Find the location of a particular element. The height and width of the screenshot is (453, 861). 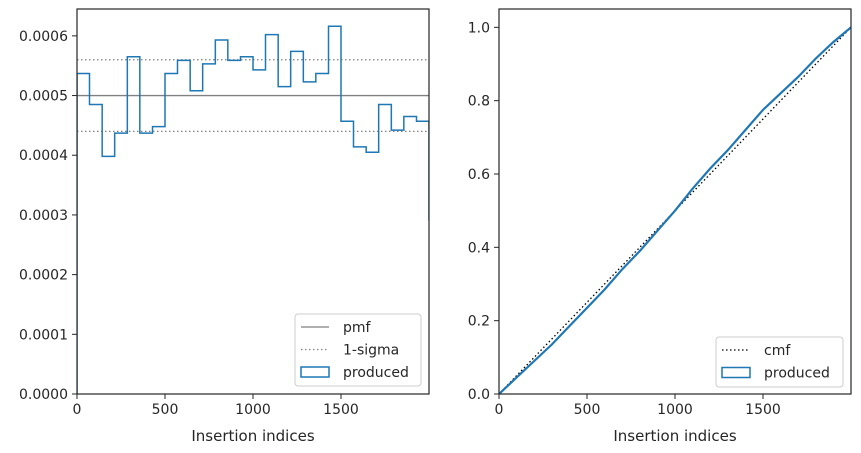

y-tick-label: 0.6 is located at coordinates (479, 175).